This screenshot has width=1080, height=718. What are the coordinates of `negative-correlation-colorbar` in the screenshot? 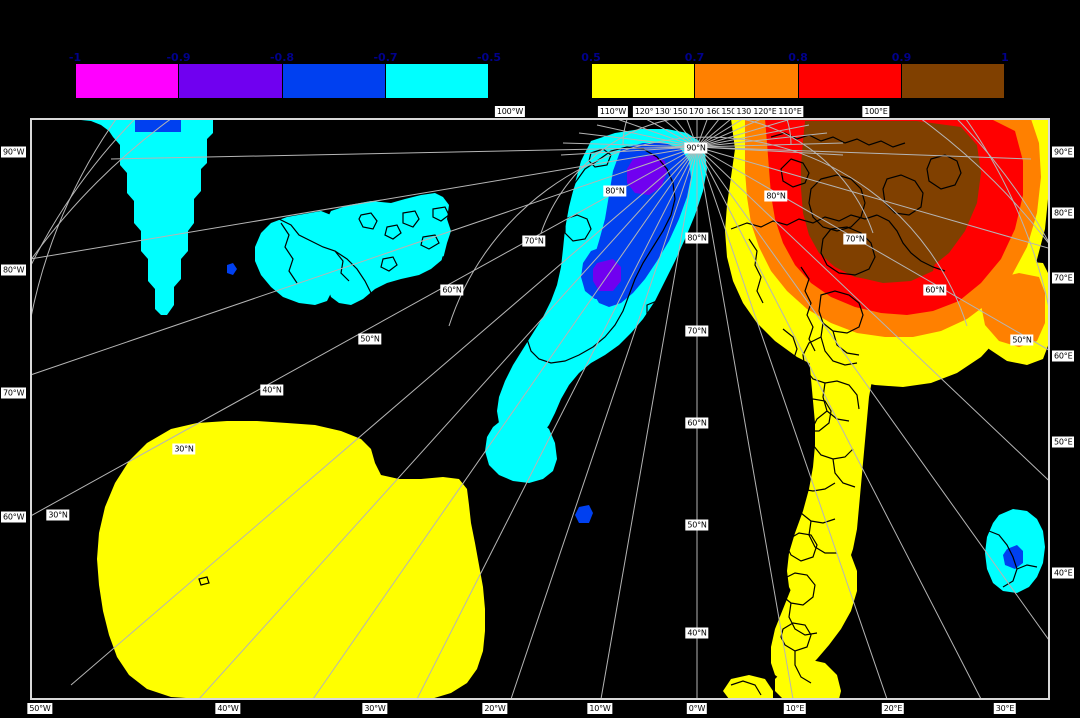 It's located at (282, 81).